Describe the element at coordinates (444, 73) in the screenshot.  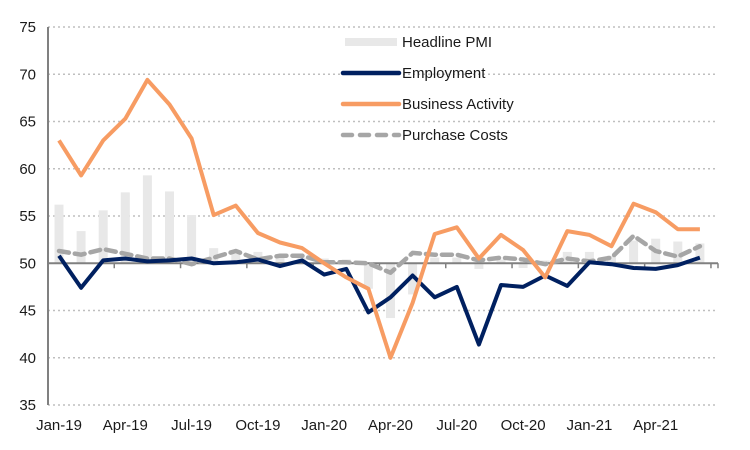
I see `legend-label-employment: Employment` at that location.